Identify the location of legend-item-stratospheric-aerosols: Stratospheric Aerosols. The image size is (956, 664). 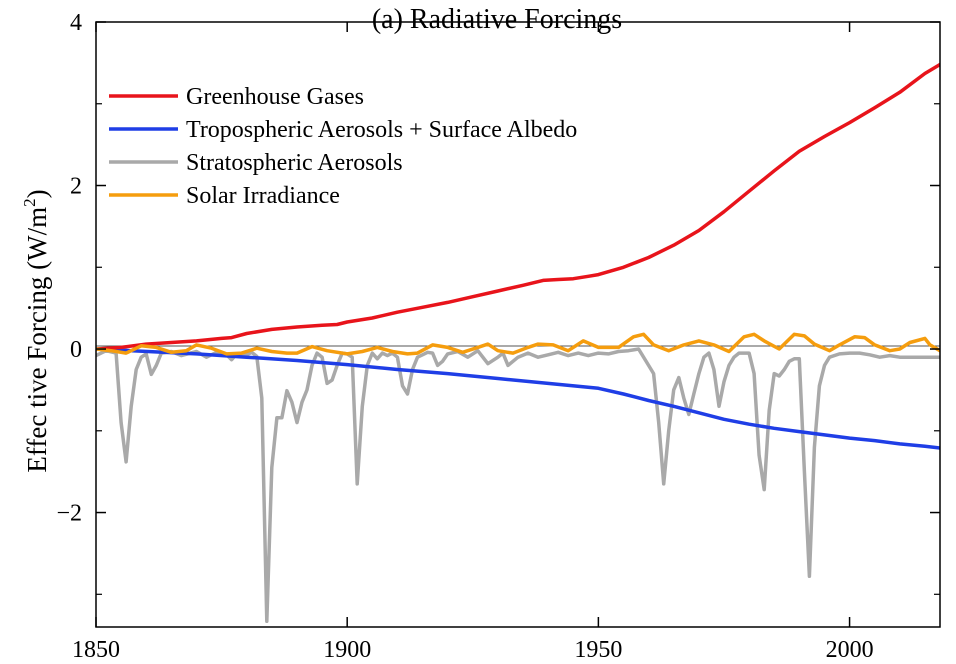
(256, 163).